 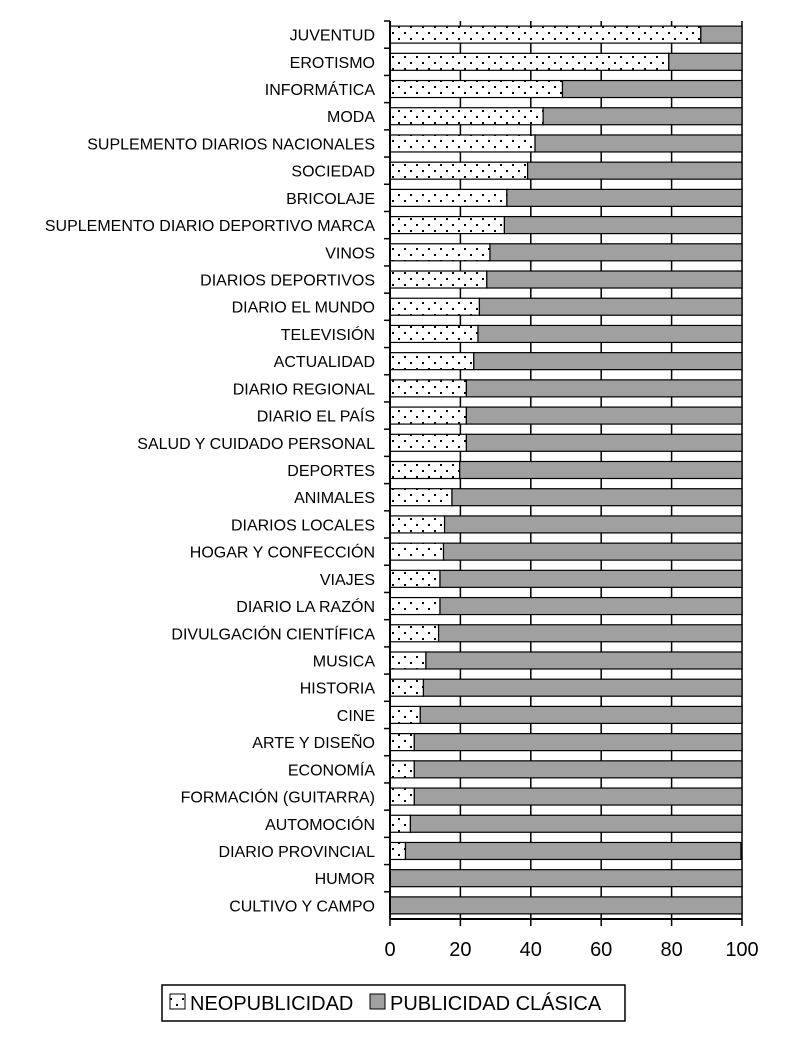 I want to click on category-label: DIARIO LA RAZÓN, so click(x=305, y=606).